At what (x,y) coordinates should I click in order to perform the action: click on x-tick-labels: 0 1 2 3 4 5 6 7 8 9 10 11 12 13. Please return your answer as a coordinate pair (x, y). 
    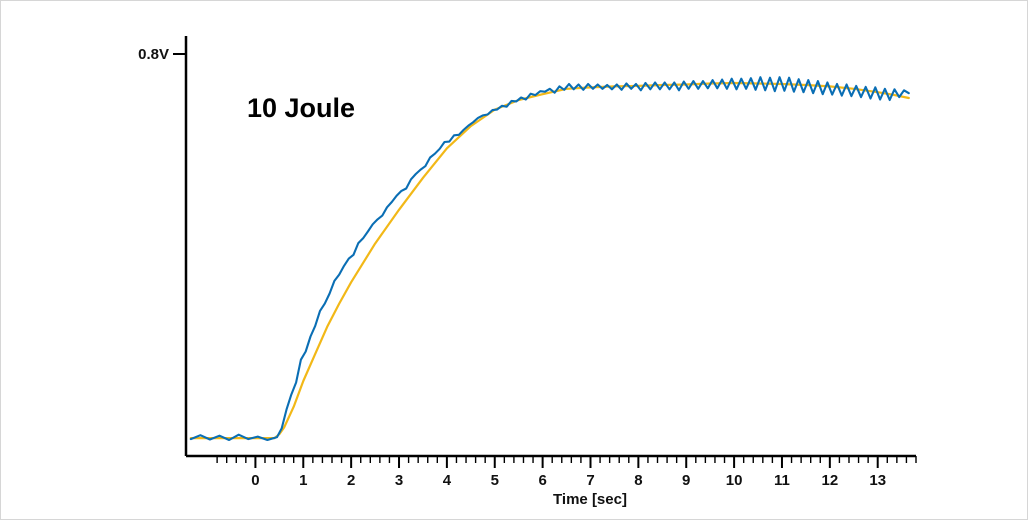
    Looking at the image, I should click on (568, 480).